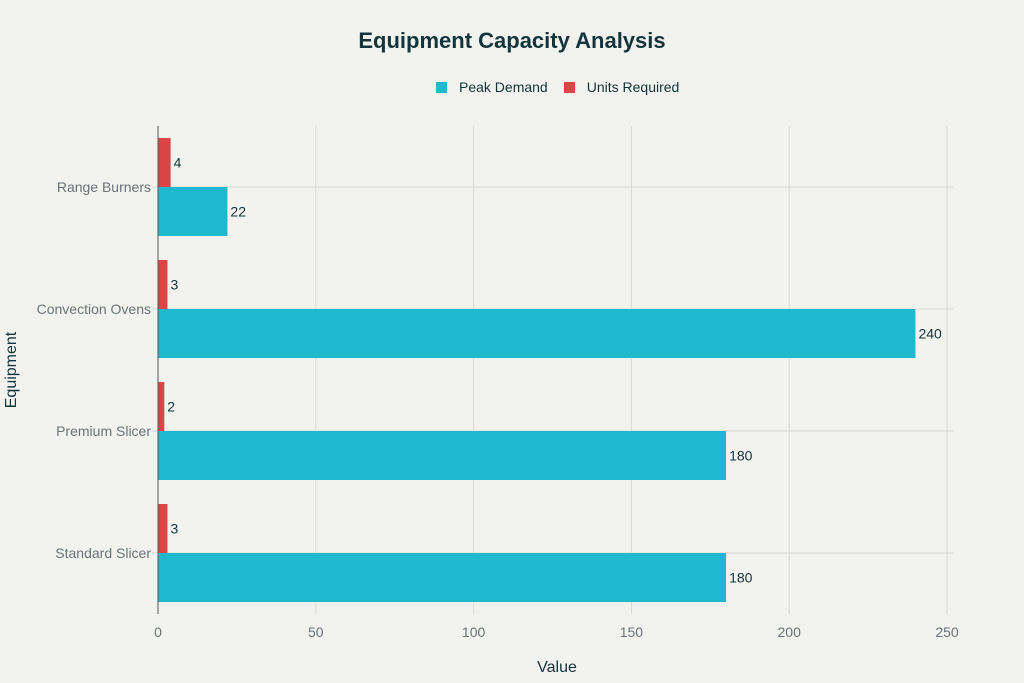  I want to click on legend-item-units-required: Units Required, so click(621, 87).